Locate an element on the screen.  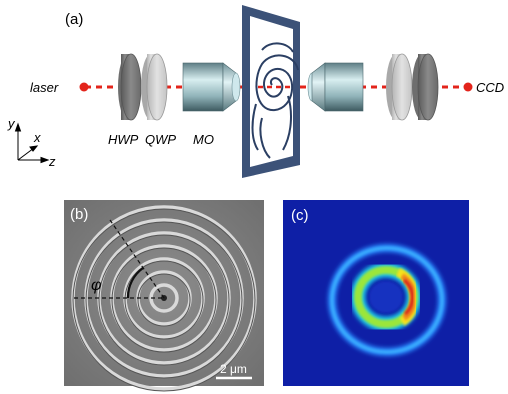
analyzer-plate-light is located at coordinates (399, 87).